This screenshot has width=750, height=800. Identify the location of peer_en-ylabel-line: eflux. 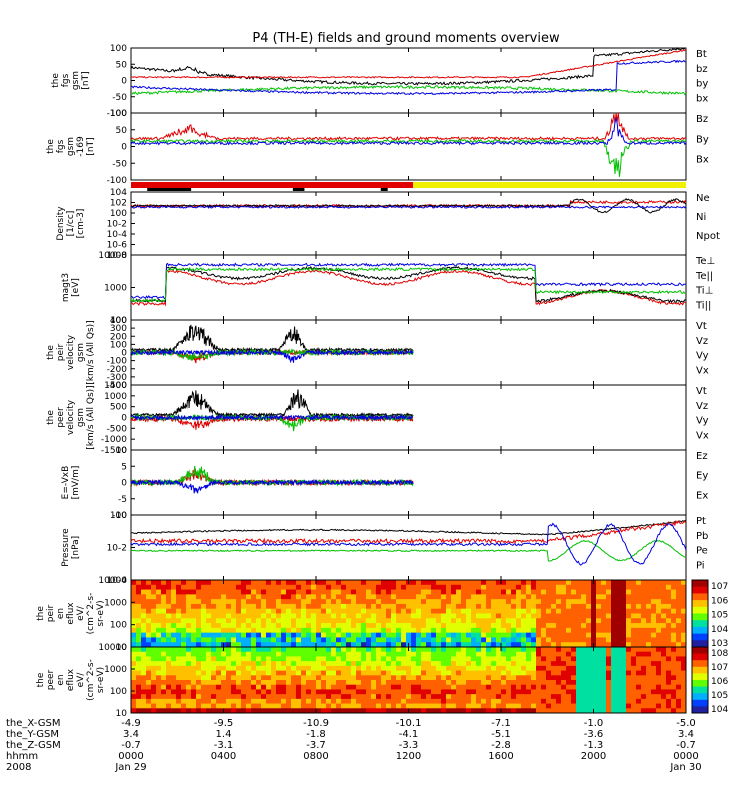
(71, 679).